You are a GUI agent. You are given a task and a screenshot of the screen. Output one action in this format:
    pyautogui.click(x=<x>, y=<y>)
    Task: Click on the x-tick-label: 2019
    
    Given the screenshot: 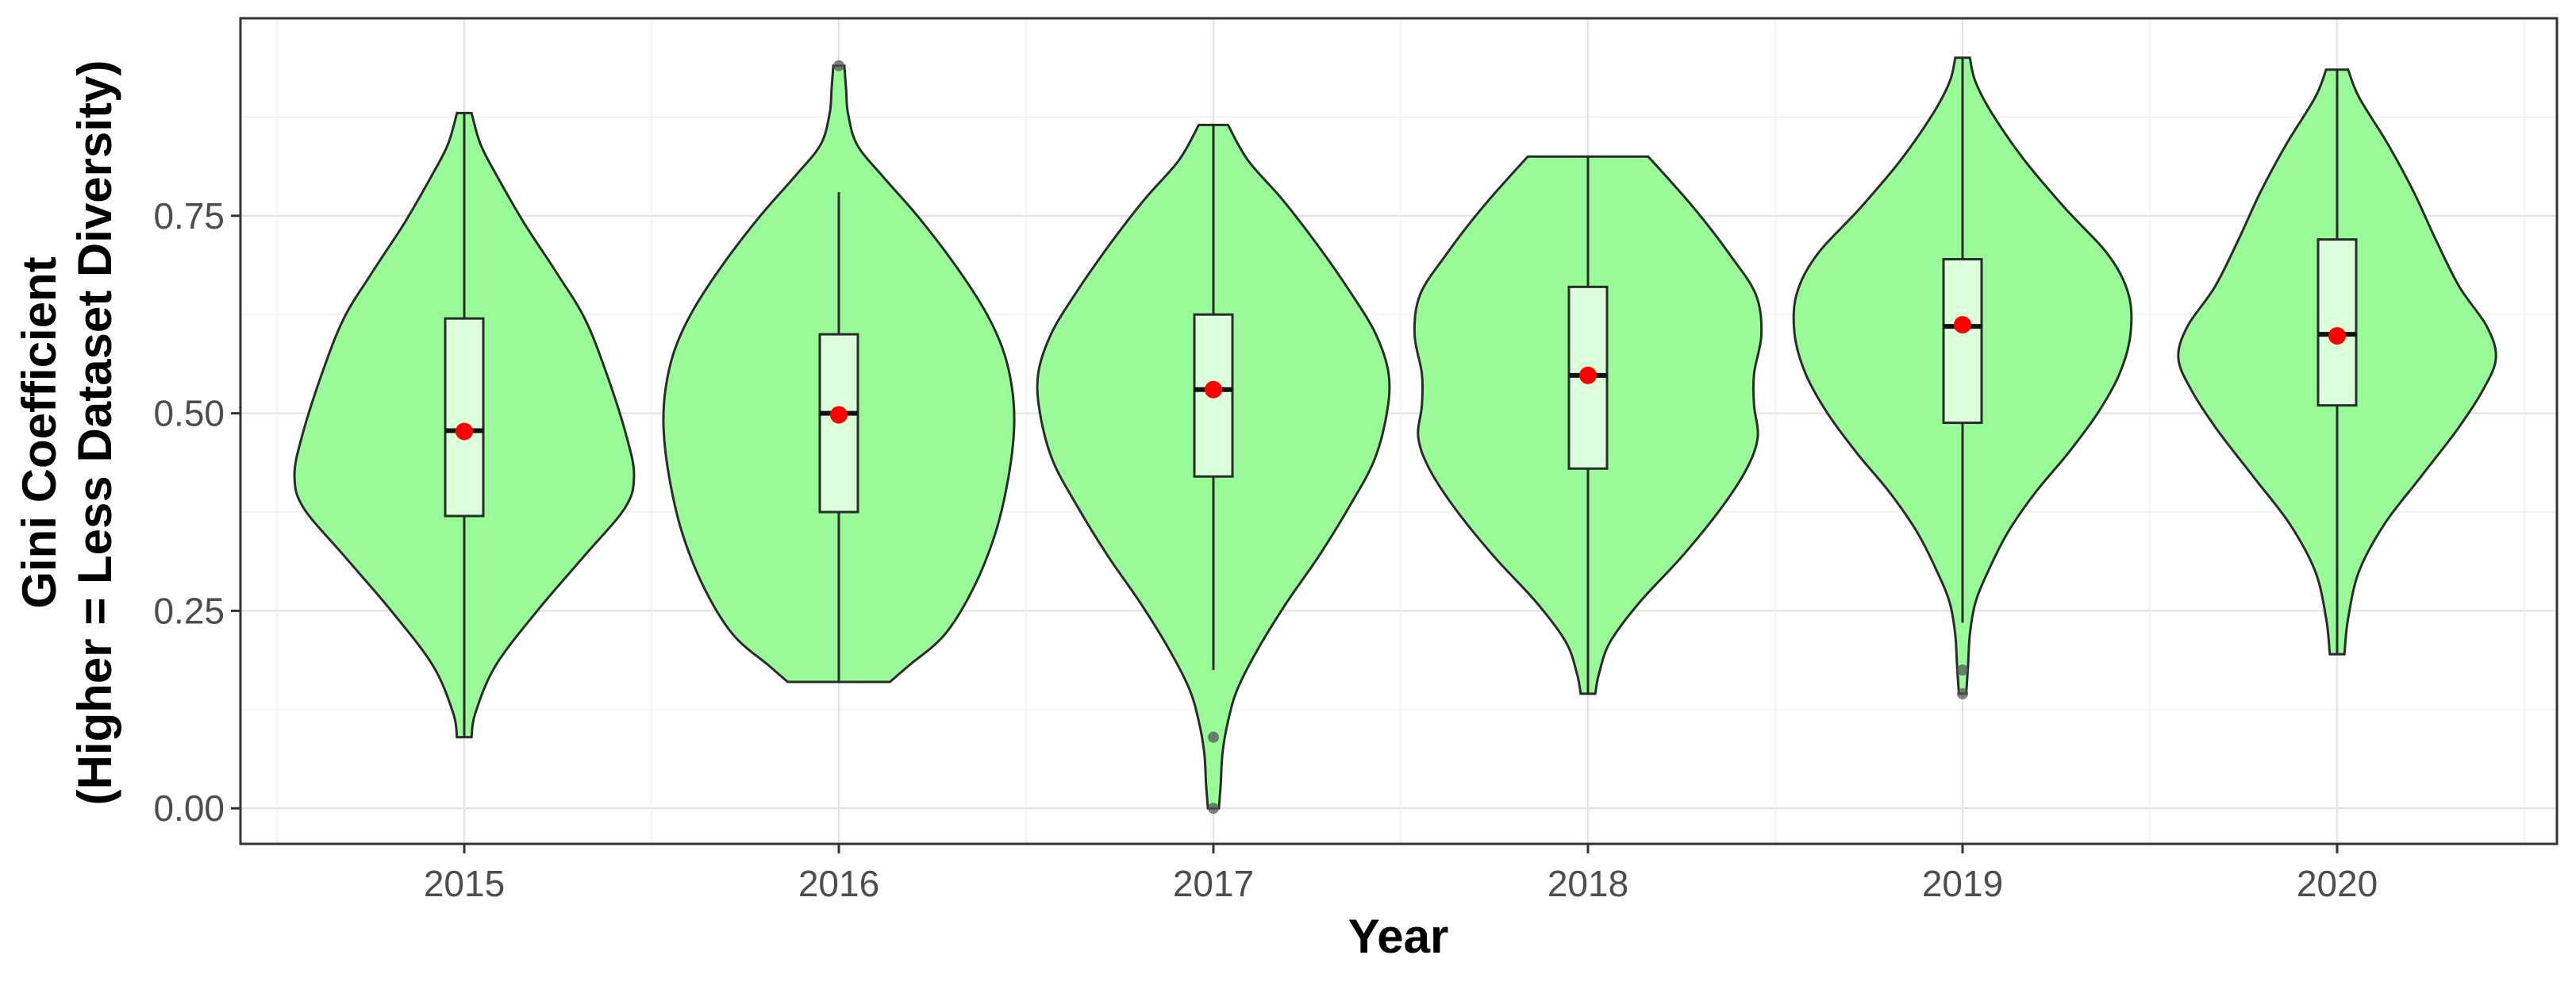 What is the action you would take?
    pyautogui.click(x=1962, y=883)
    